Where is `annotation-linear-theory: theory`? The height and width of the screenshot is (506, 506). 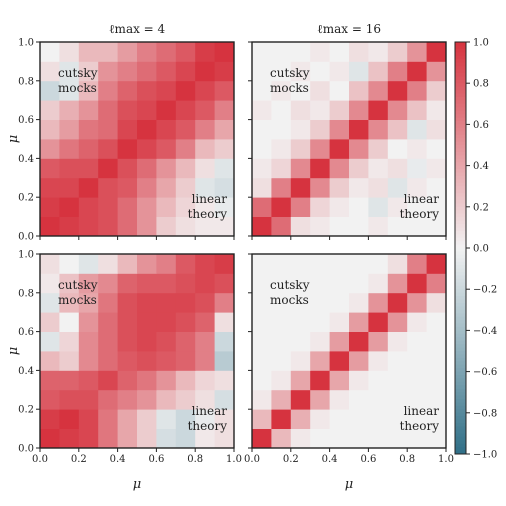 annotation-linear-theory: theory is located at coordinates (420, 214).